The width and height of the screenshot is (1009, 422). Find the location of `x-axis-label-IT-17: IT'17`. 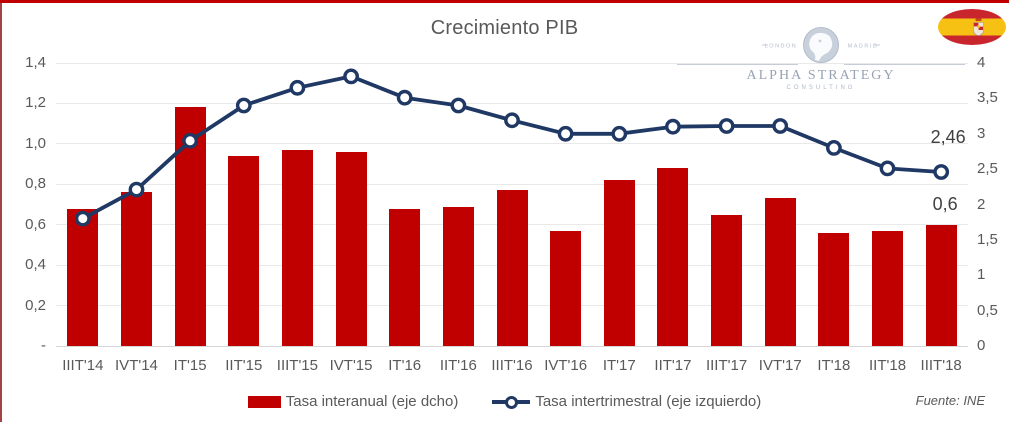

x-axis-label-IT-17: IT'17 is located at coordinates (619, 365).